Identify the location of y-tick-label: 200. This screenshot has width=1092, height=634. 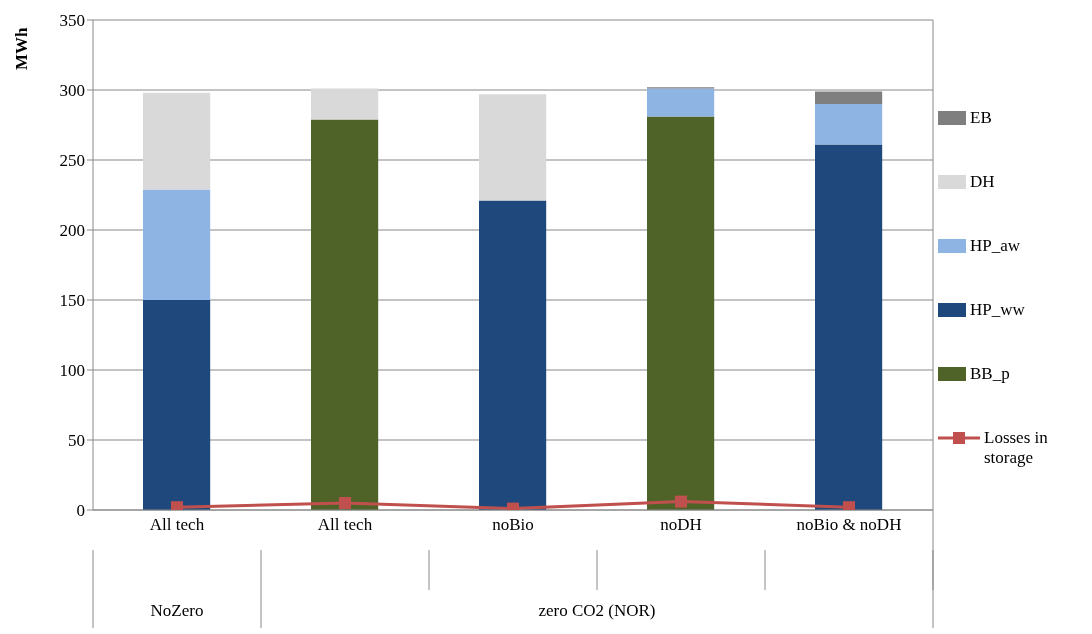
(72, 231).